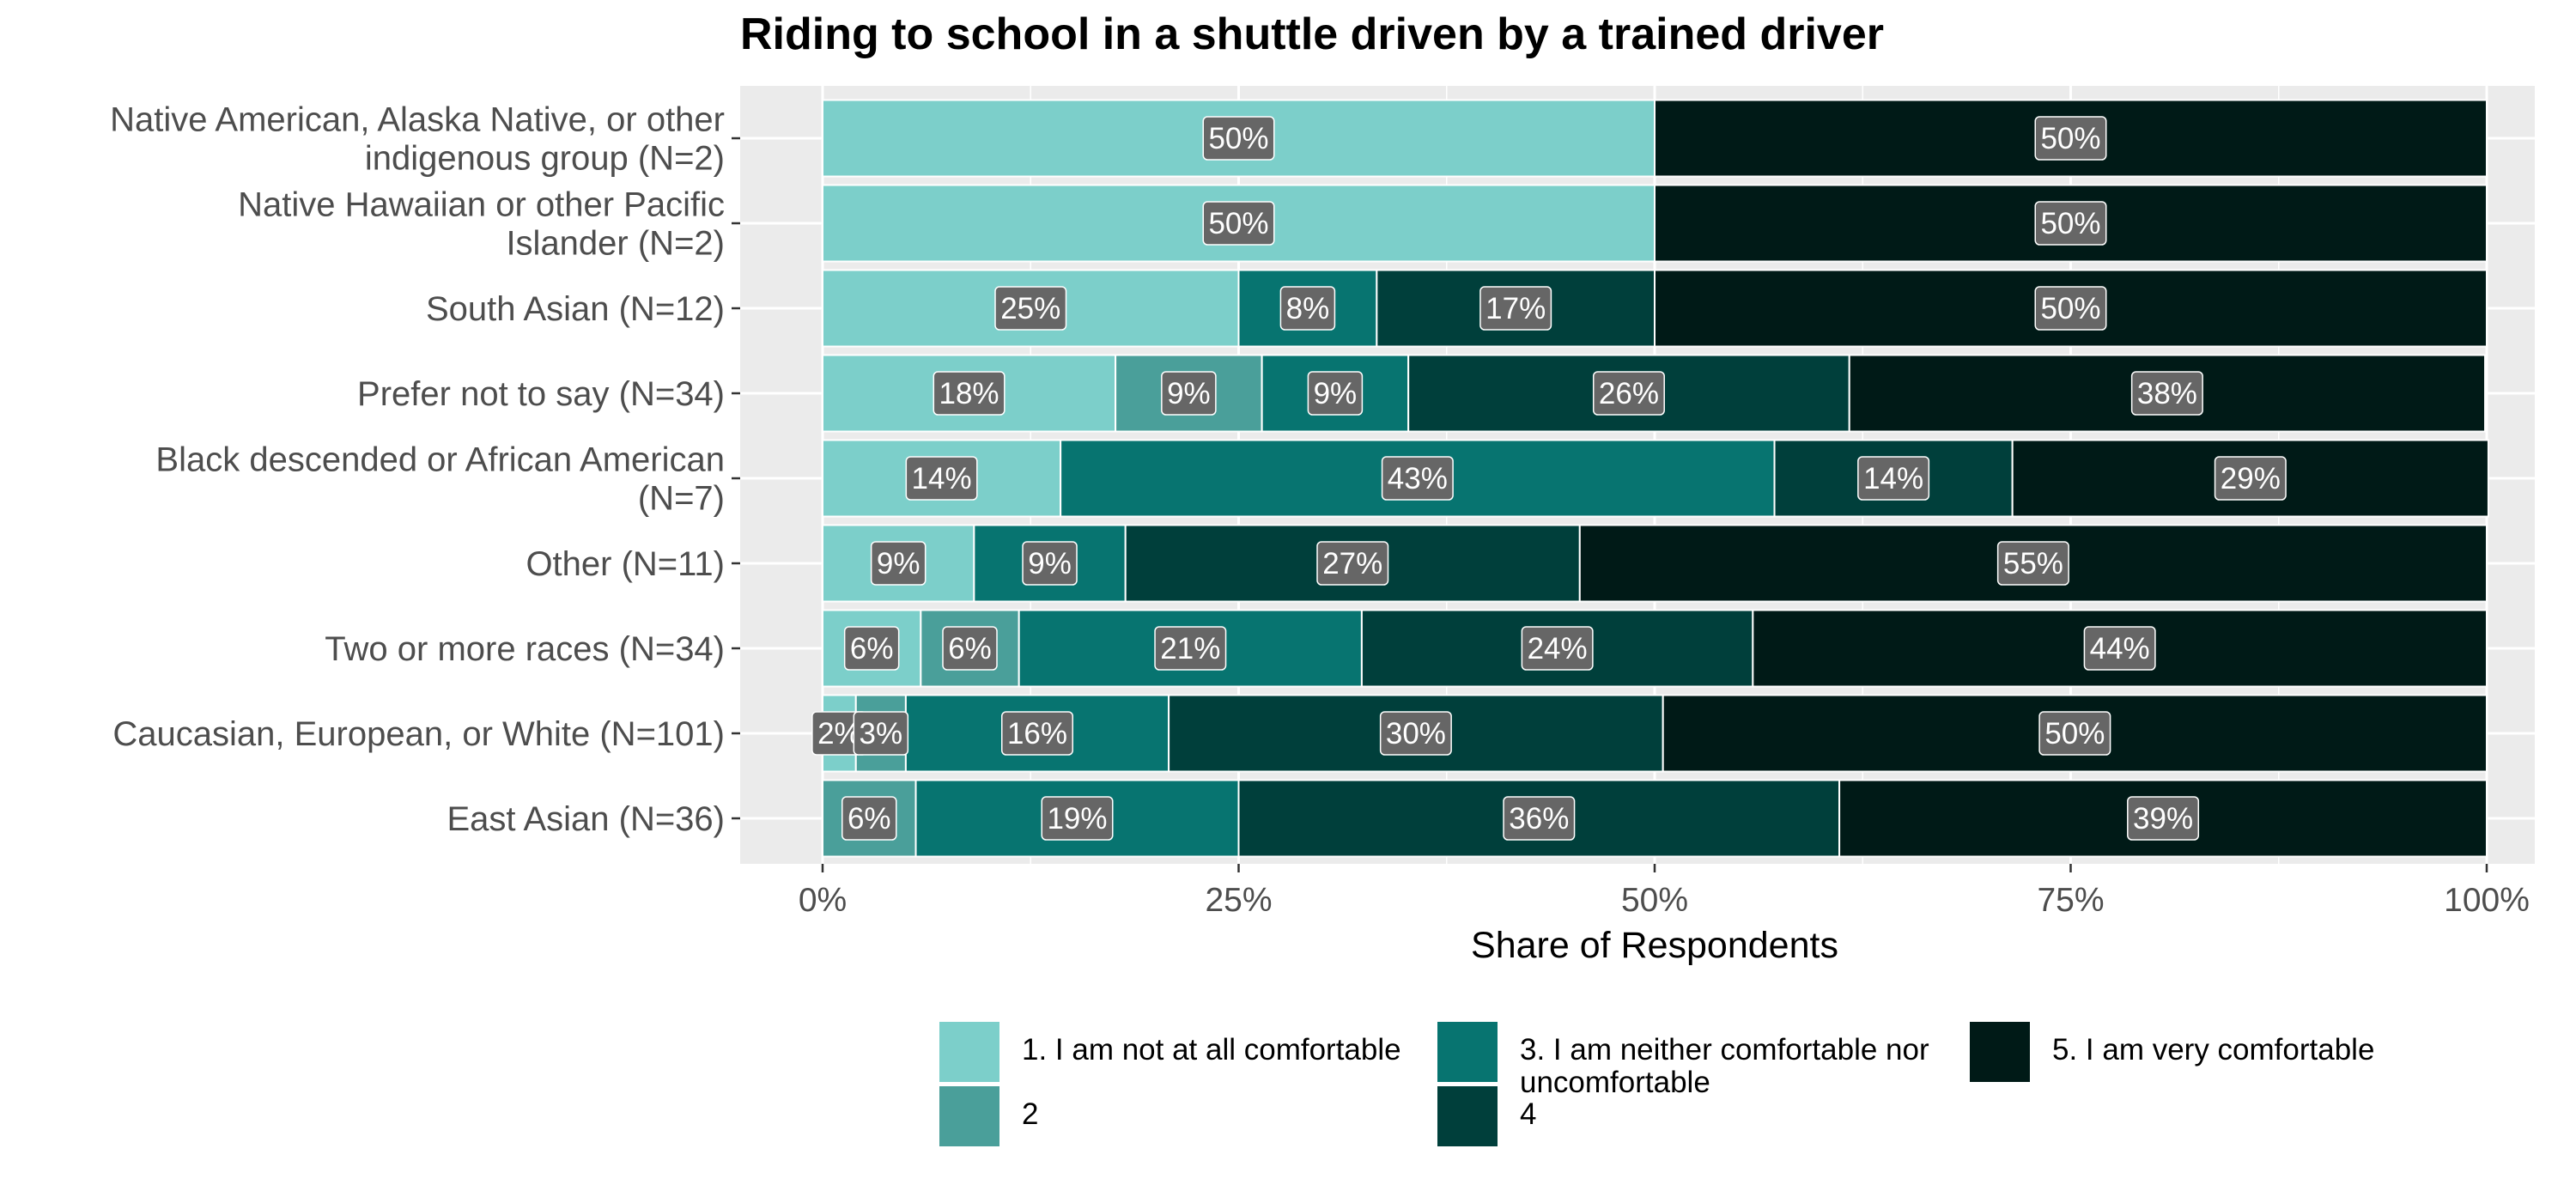 The image size is (2576, 1185). Describe the element at coordinates (625, 564) in the screenshot. I see `category-label: Other (N=11)` at that location.